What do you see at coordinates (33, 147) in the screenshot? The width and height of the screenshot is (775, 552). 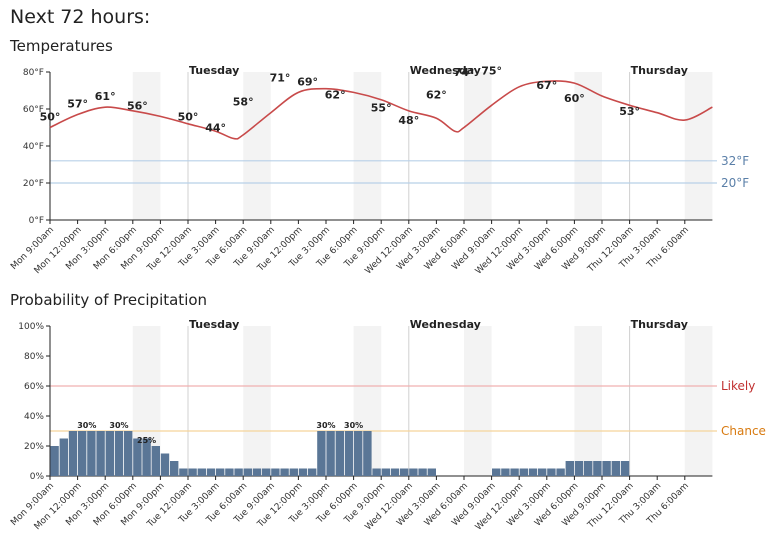 I see `temp-y-tick-label: 40°F` at bounding box center [33, 147].